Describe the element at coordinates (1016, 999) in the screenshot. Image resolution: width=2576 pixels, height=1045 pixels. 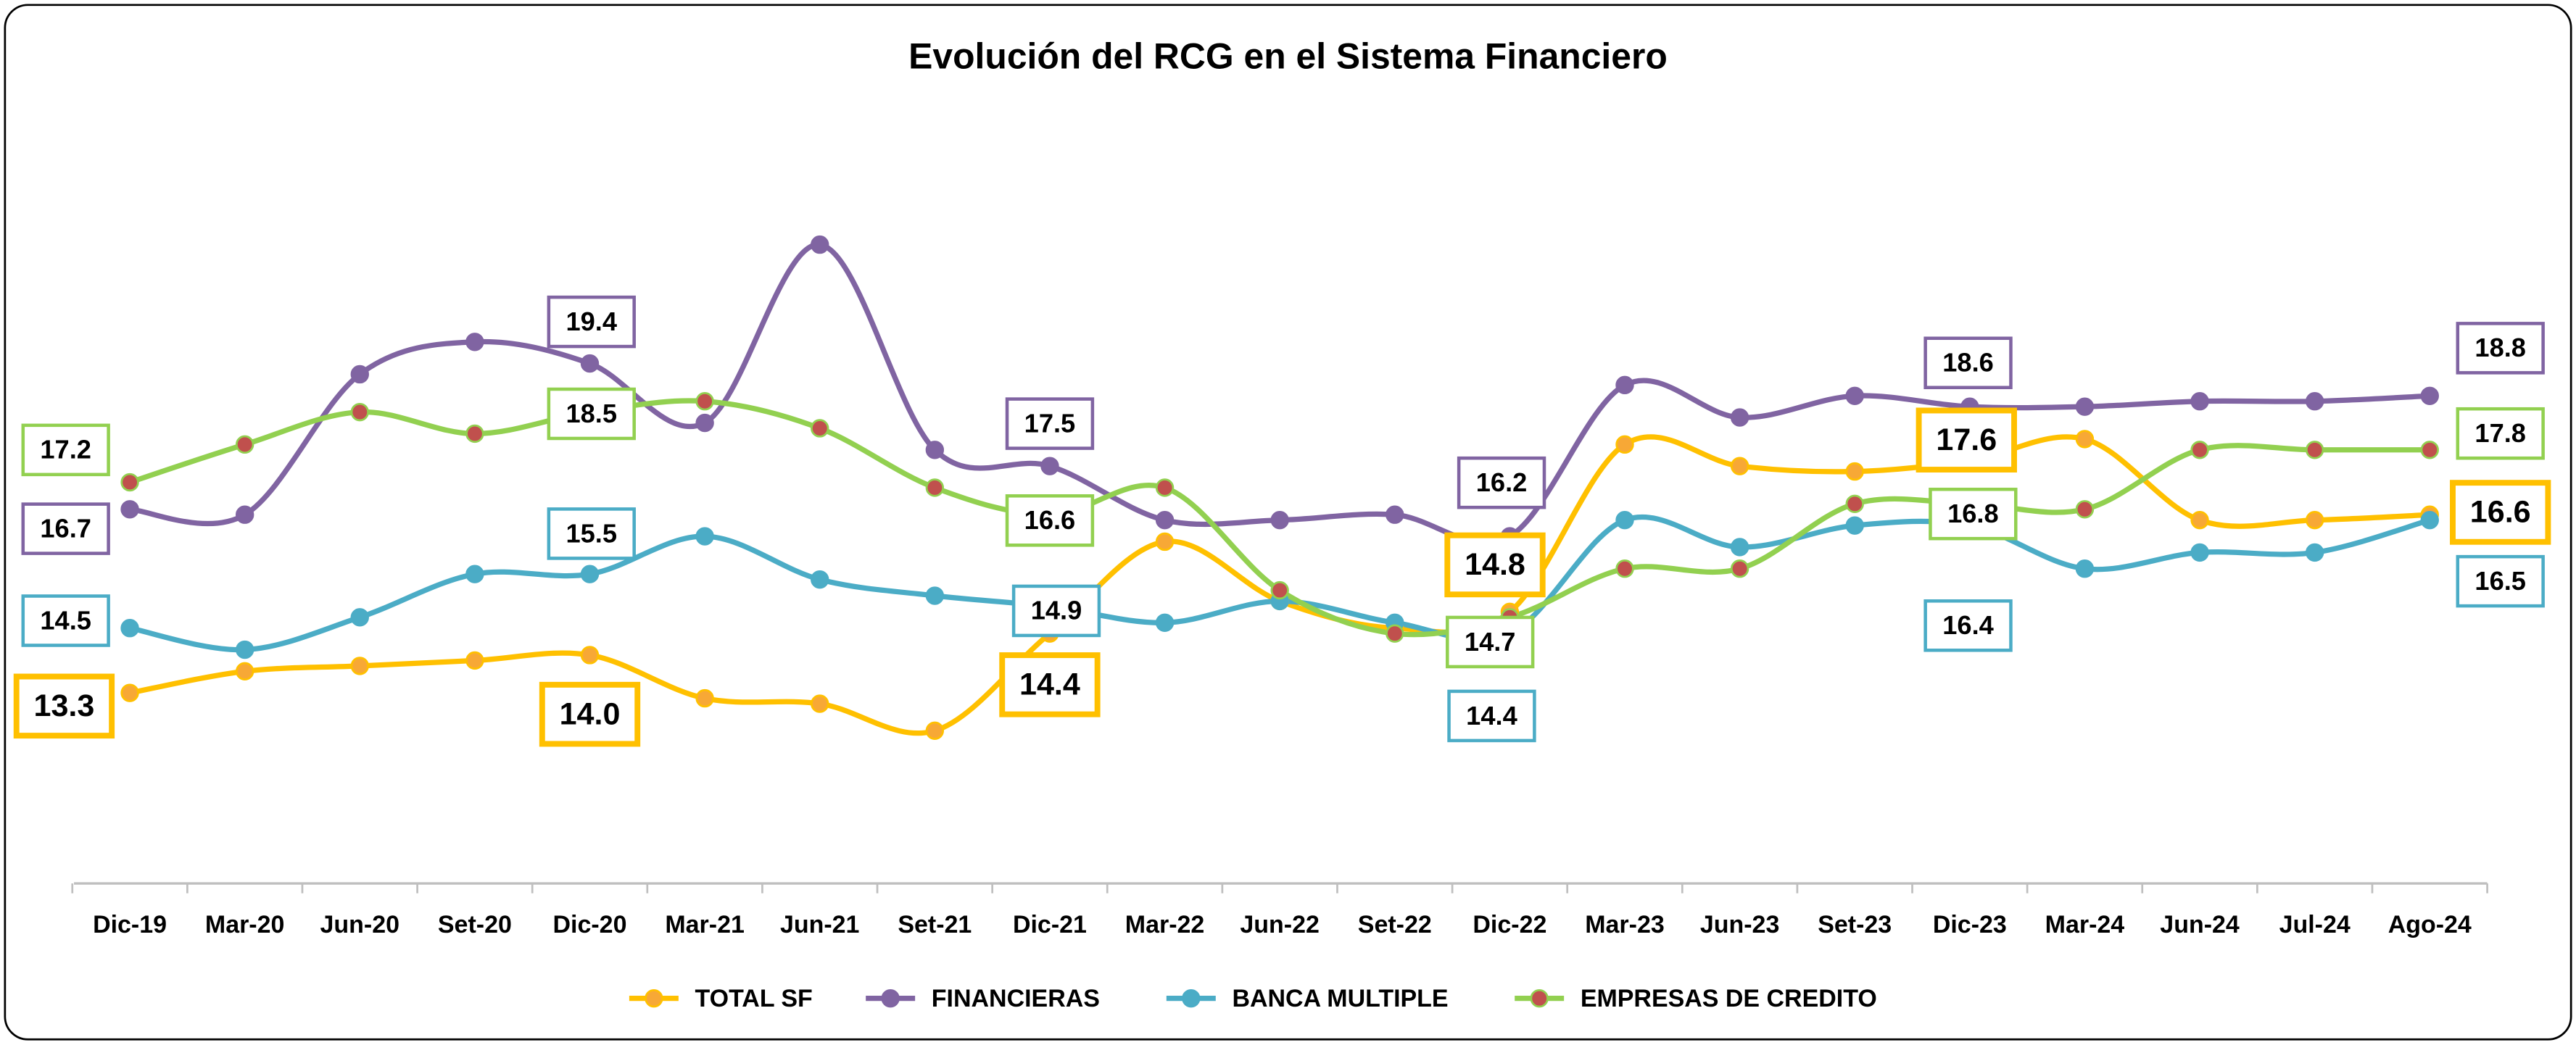
I see `legend-label: FINANCIERAS` at that location.